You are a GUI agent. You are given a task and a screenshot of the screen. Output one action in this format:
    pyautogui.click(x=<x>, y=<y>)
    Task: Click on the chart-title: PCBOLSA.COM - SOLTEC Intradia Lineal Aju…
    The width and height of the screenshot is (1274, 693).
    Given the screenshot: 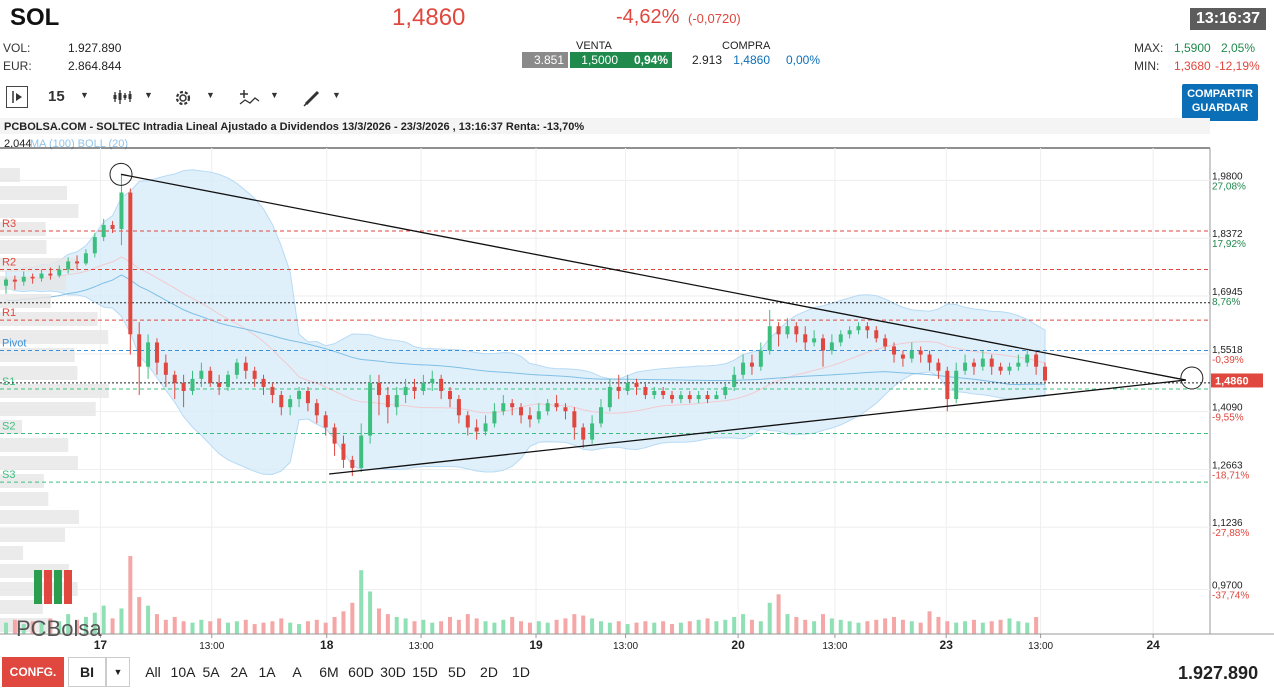 What is the action you would take?
    pyautogui.click(x=294, y=127)
    